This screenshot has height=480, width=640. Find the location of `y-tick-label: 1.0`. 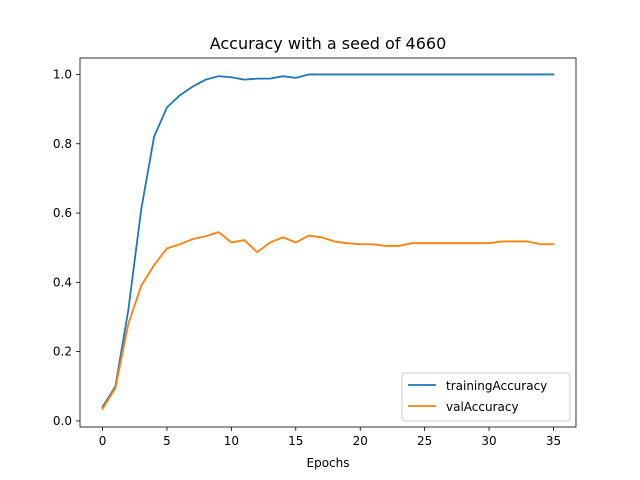

y-tick-label: 1.0 is located at coordinates (62, 74).